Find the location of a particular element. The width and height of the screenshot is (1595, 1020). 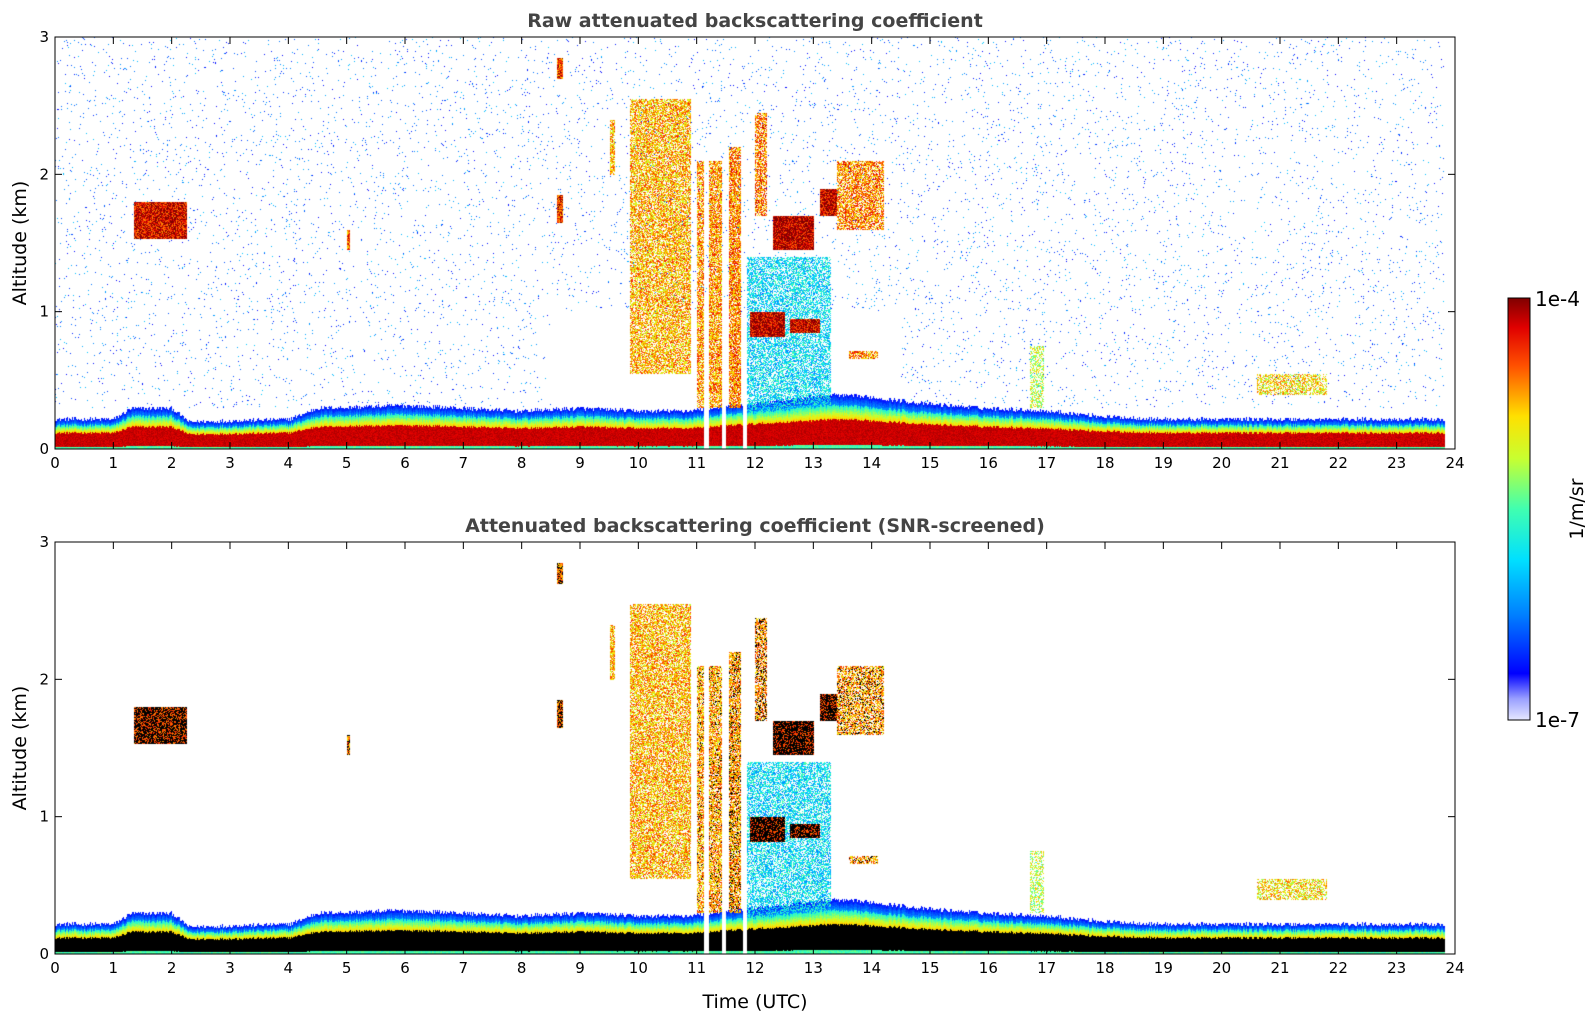

panel-screened-xlabel: Time (UTC) is located at coordinates (754, 1002).